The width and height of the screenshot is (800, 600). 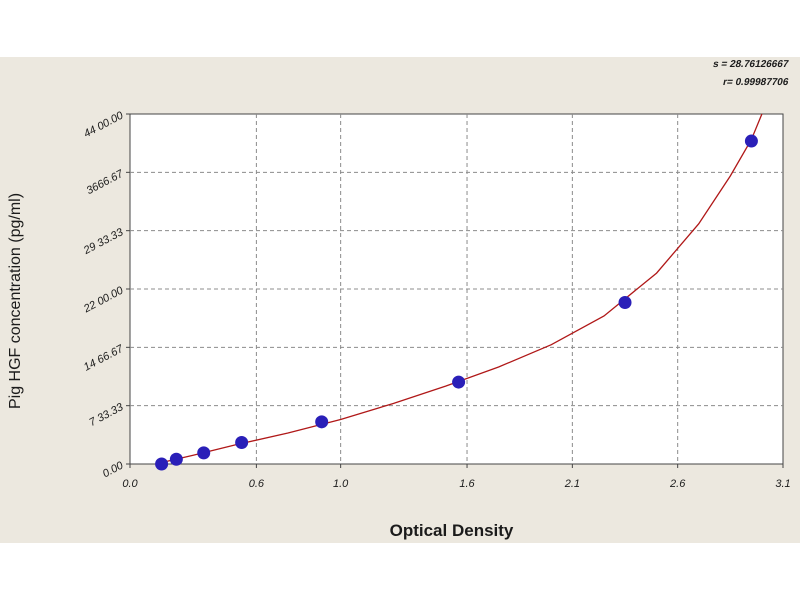 I want to click on x-tick-labels: 0.0 0.6 1.0 1.6 2.1 2.6 3.1, so click(x=456, y=484).